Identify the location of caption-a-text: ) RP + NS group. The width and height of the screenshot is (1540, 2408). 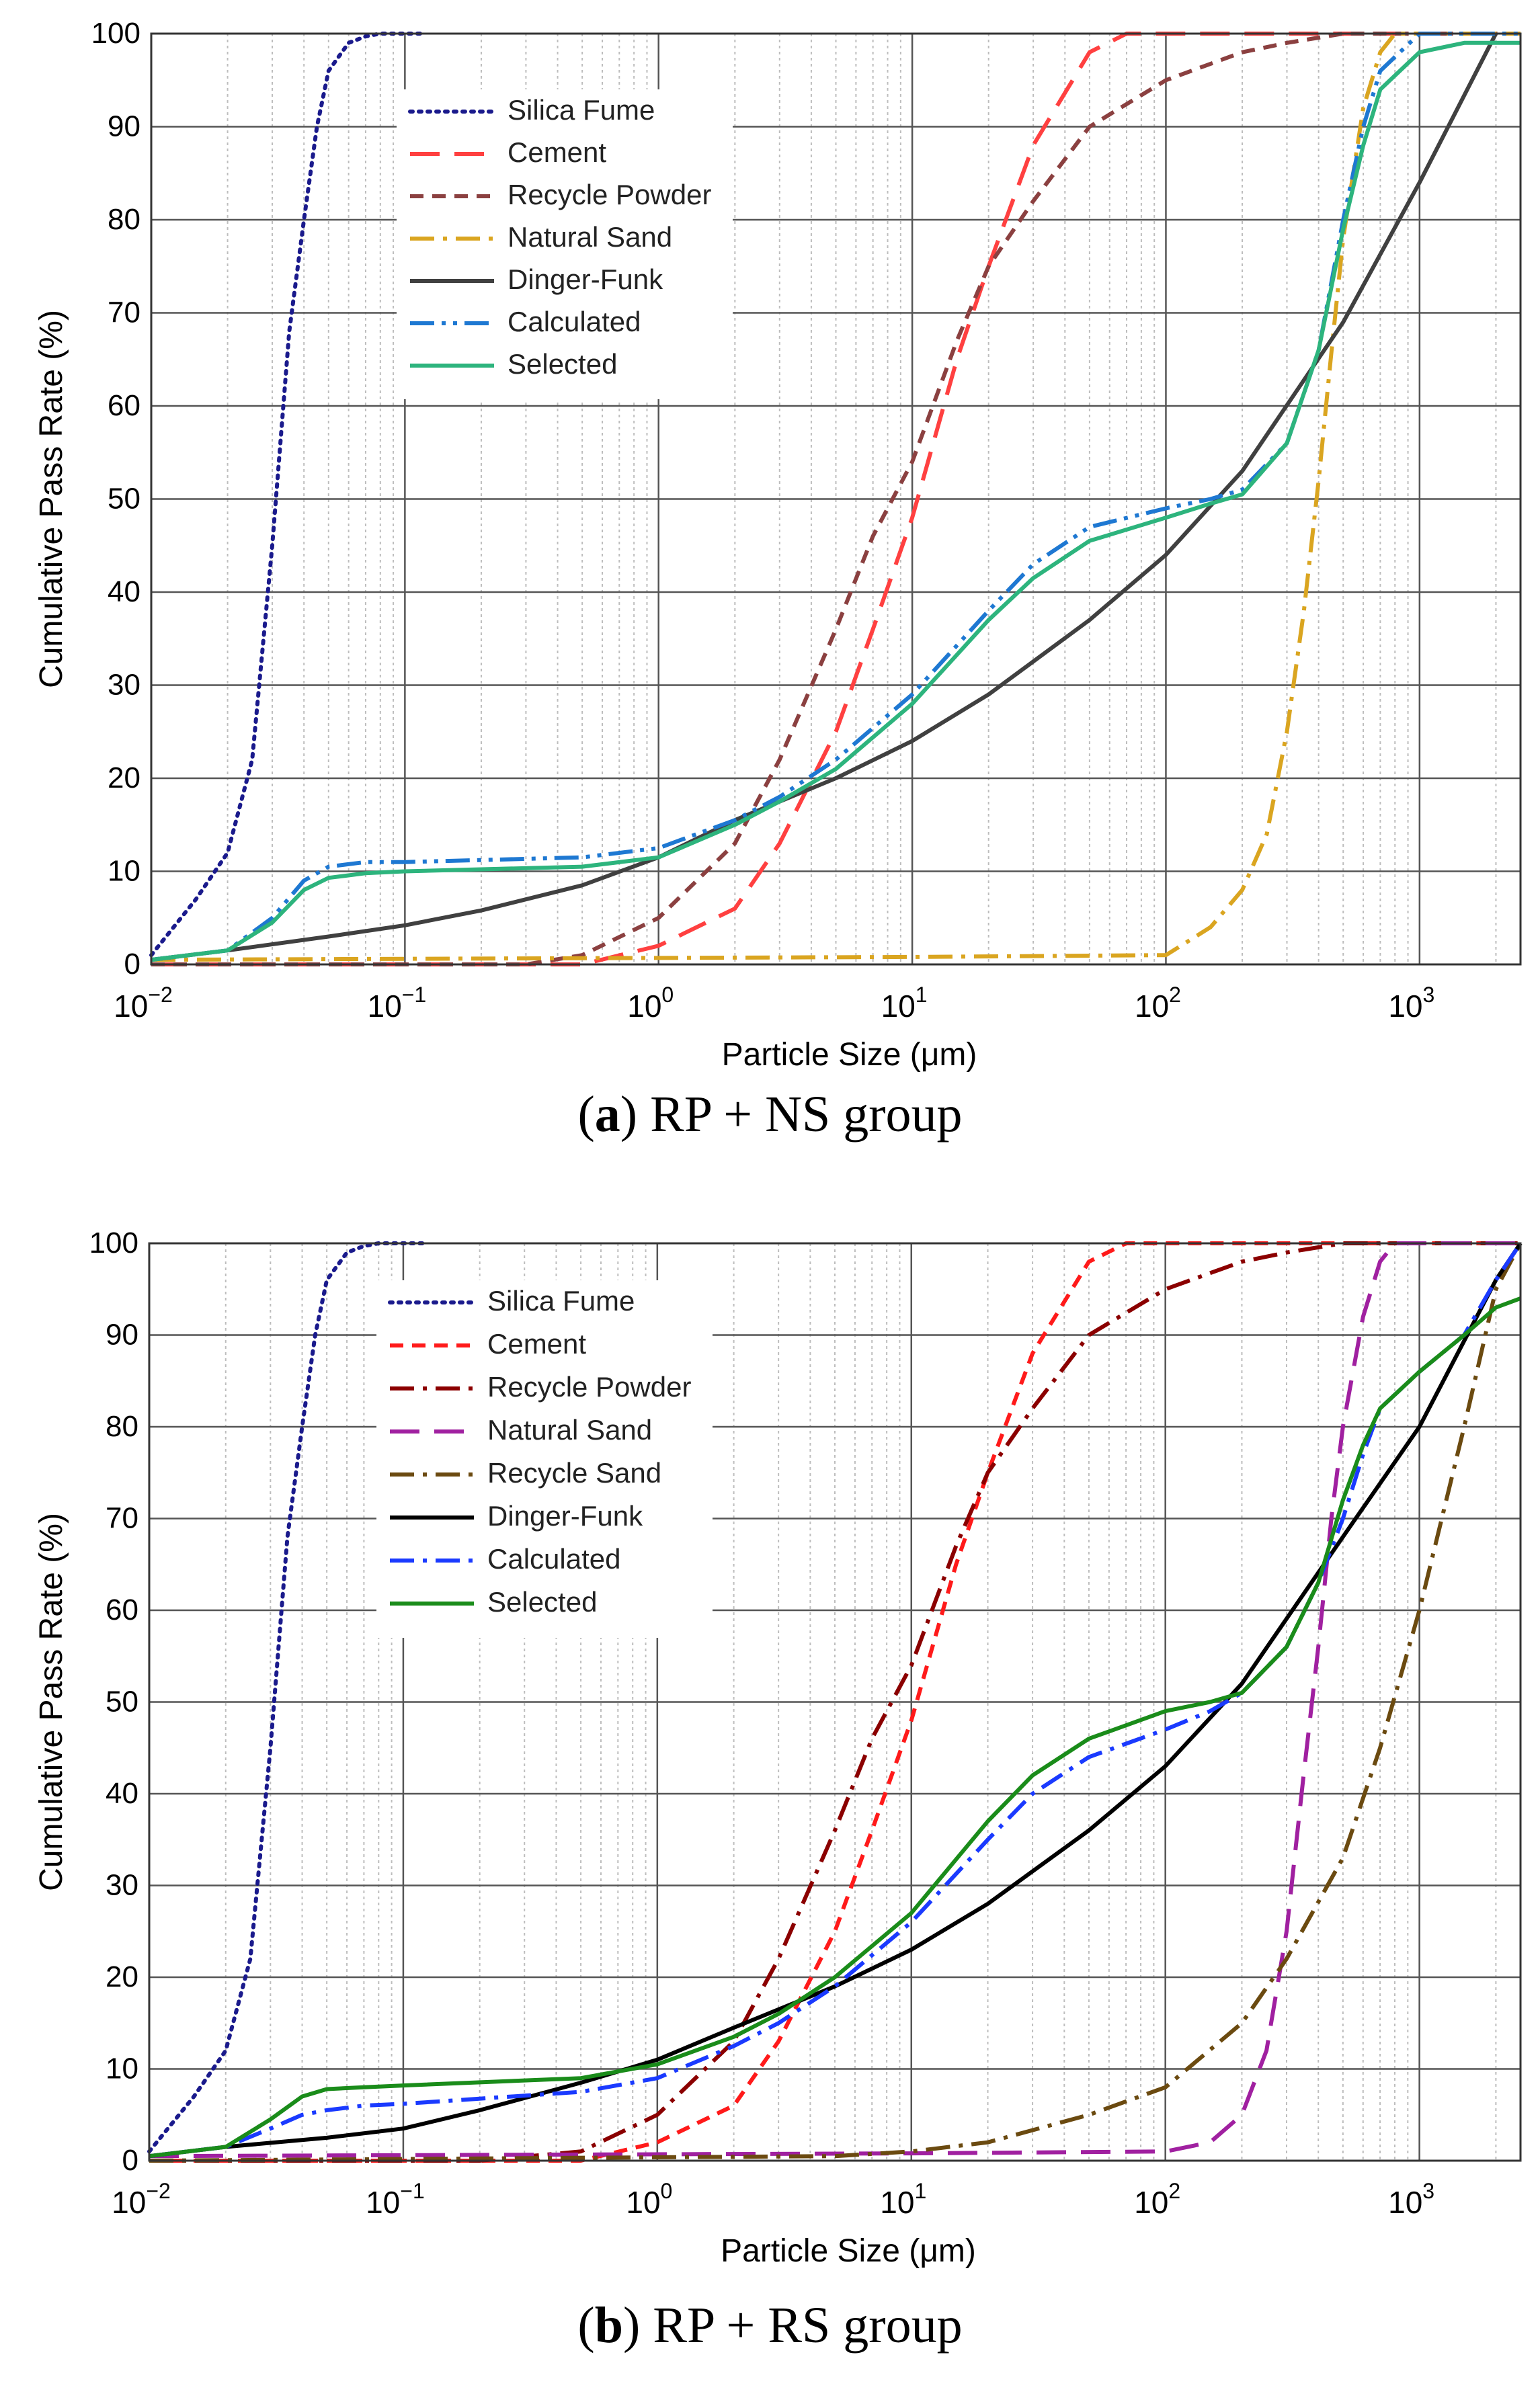
(791, 1114).